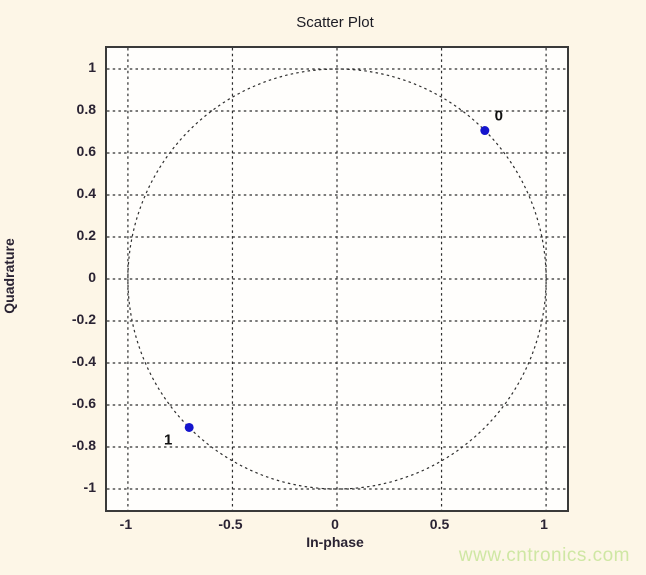  I want to click on y-tick-label: 1, so click(92, 67).